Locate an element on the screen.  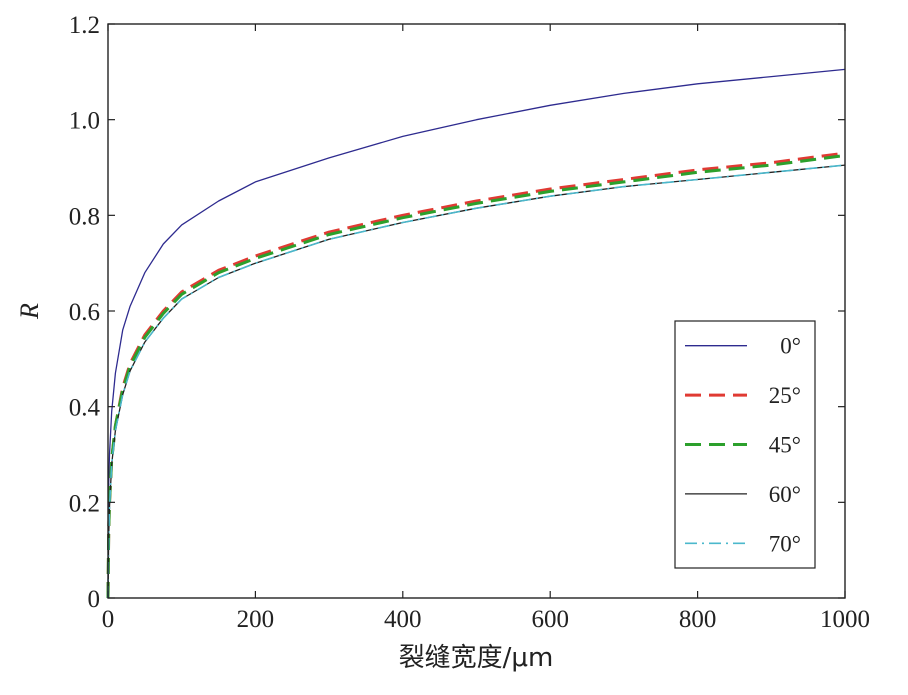
legend-label-1: 25° is located at coordinates (785, 395).